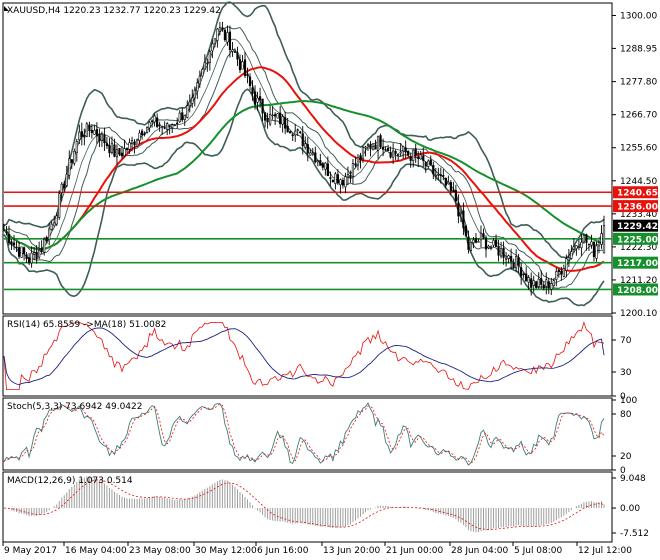 This screenshot has width=660, height=560. I want to click on price-tick-label: 1233.40, so click(638, 215).